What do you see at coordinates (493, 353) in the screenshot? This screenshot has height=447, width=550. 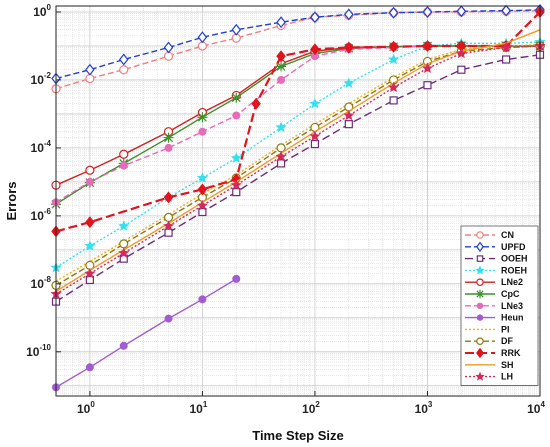 I see `legend-item: RRK` at bounding box center [493, 353].